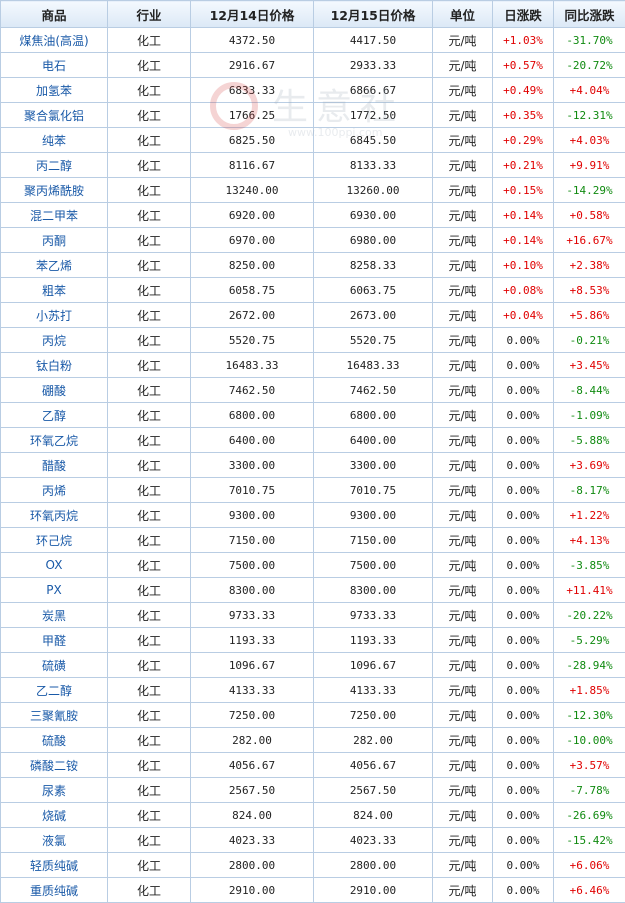 Image resolution: width=625 pixels, height=903 pixels. What do you see at coordinates (54, 165) in the screenshot?
I see `product-name: 丙二醇` at bounding box center [54, 165].